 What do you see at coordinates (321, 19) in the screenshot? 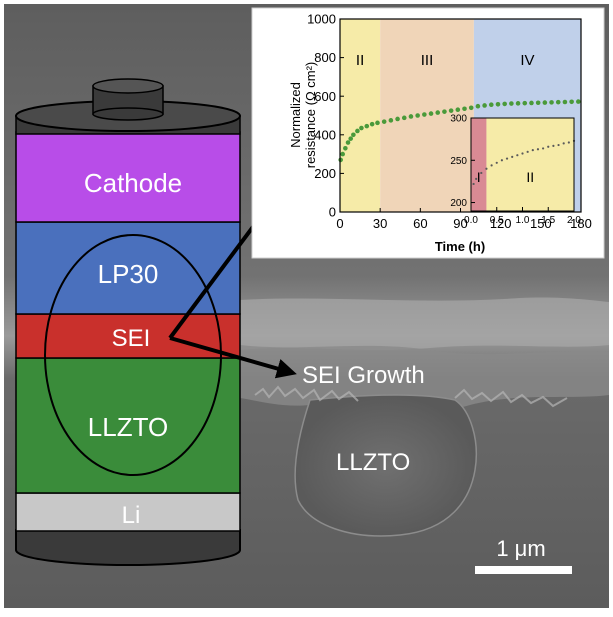
I see `chart-y-tick-label: 1000` at bounding box center [321, 19].